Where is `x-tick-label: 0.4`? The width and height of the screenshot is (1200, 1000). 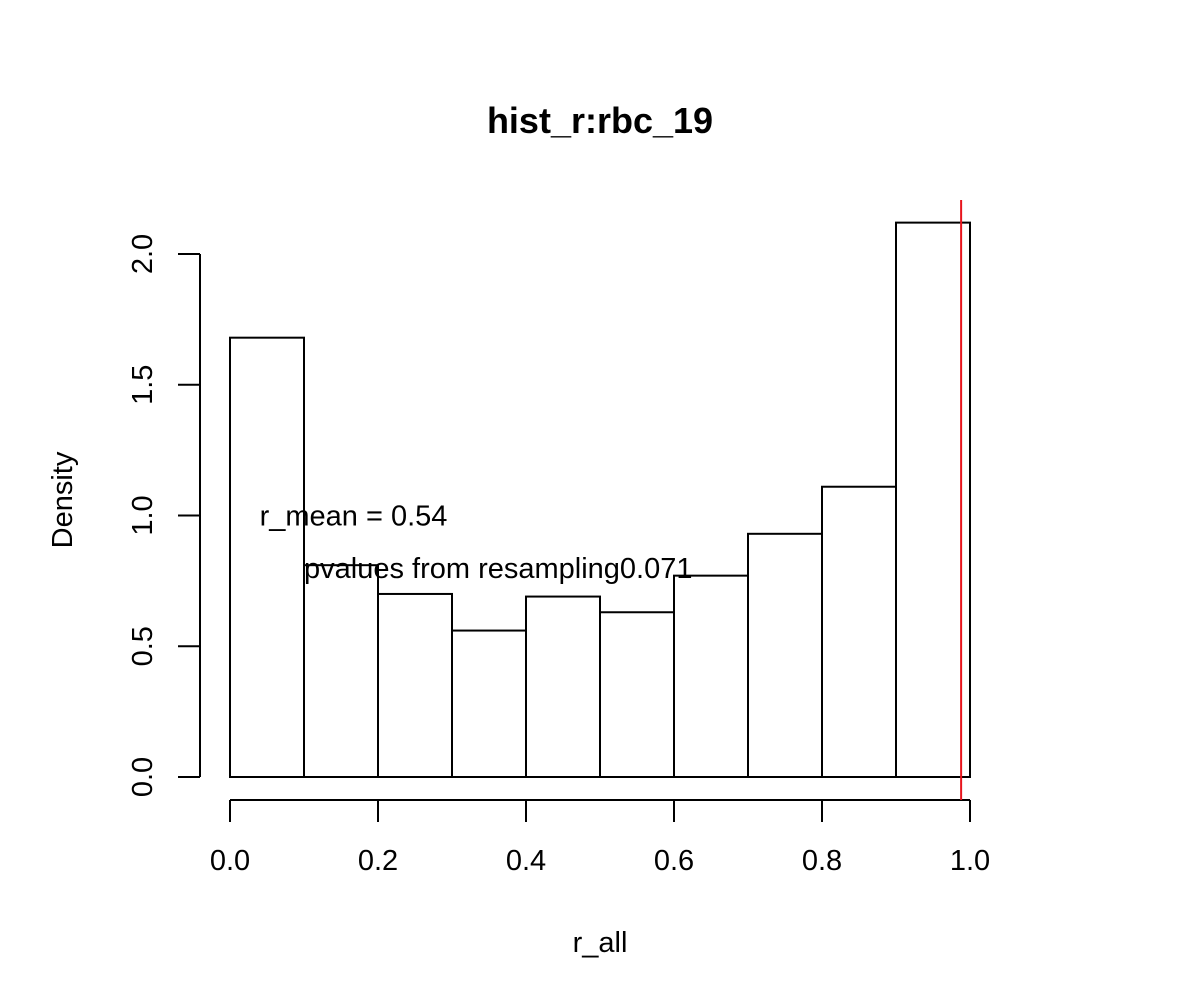
x-tick-label: 0.4 is located at coordinates (526, 861).